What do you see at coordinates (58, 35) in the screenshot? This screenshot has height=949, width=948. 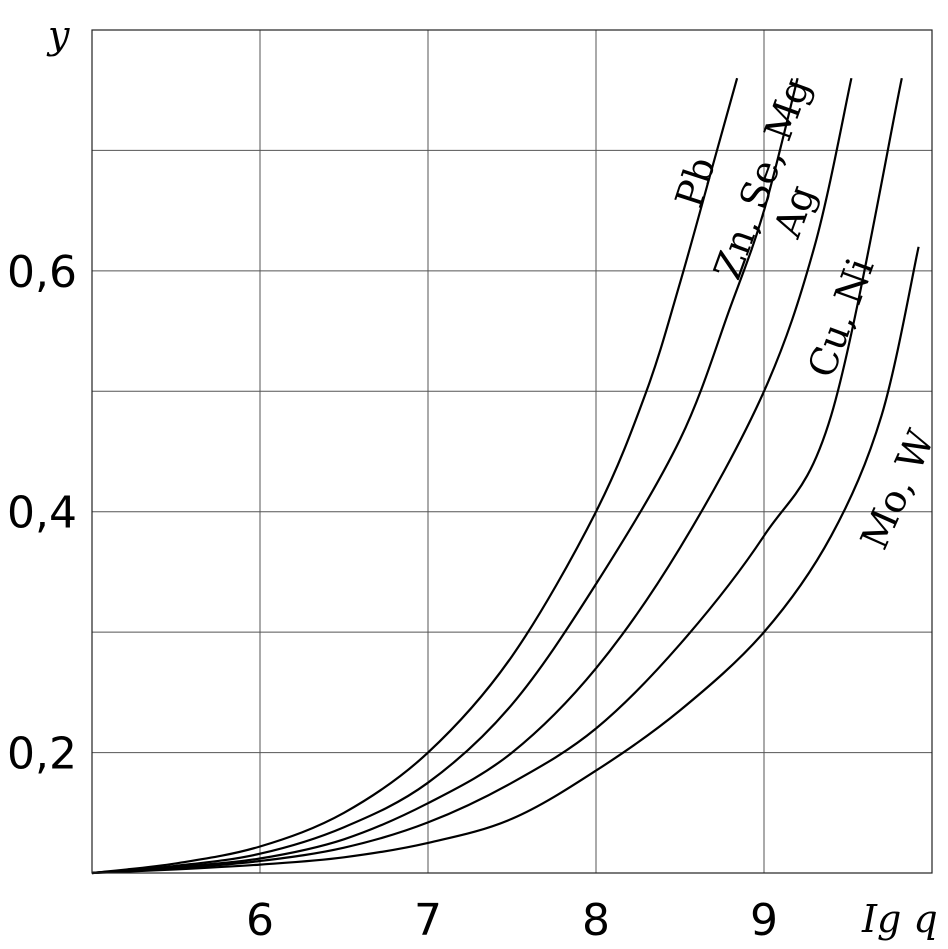 I see `y-axis-title: y` at bounding box center [58, 35].